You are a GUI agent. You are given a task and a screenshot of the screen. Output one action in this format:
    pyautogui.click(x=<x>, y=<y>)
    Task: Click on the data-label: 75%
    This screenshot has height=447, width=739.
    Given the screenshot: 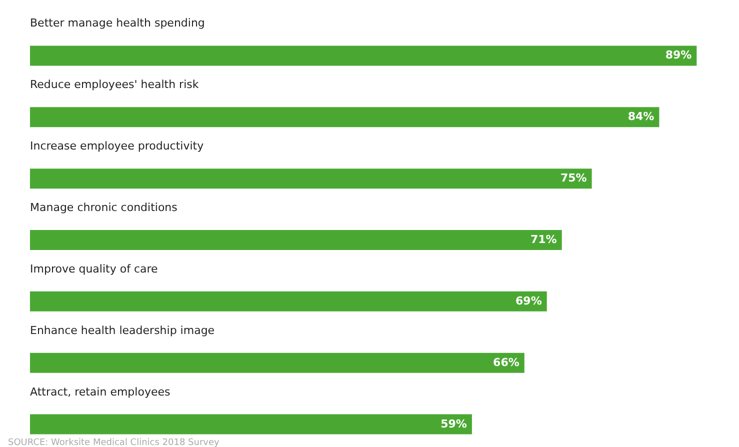 What is the action you would take?
    pyautogui.click(x=573, y=178)
    